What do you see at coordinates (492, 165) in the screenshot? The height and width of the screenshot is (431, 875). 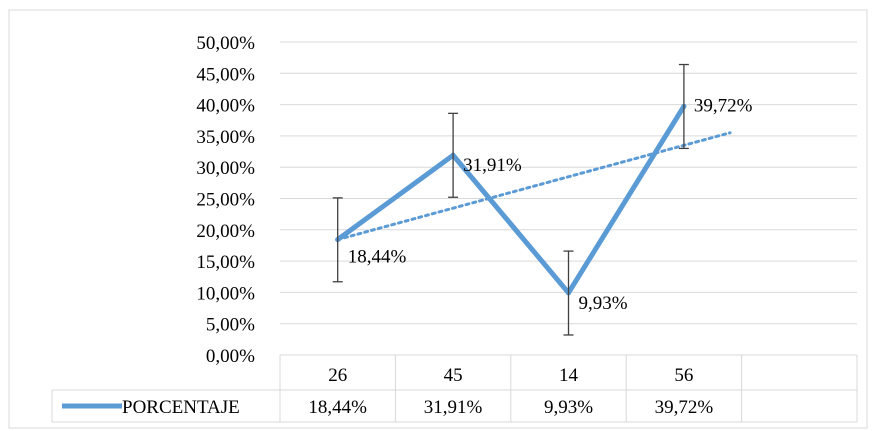 I see `data-label: 31,91%` at bounding box center [492, 165].